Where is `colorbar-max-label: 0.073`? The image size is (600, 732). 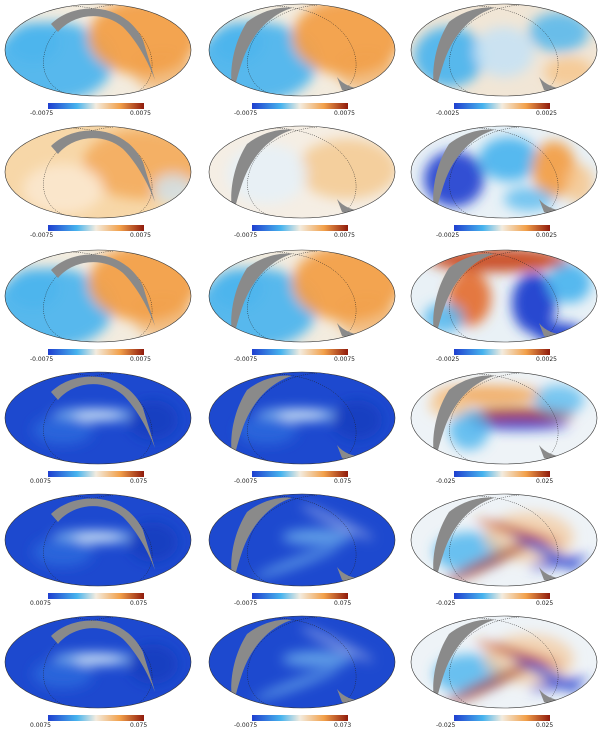 colorbar-max-label: 0.073 is located at coordinates (343, 725).